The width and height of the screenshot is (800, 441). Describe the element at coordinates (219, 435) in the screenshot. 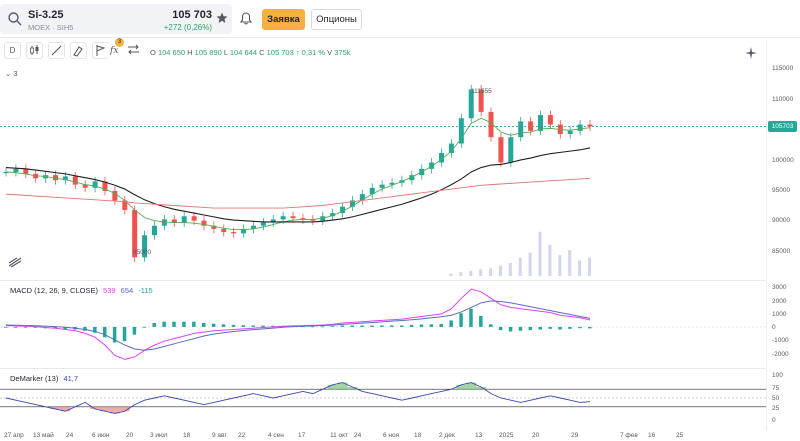

I see `time-tick: 9 авг` at that location.